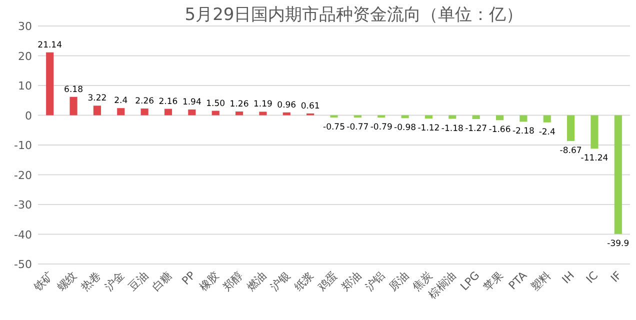 The width and height of the screenshot is (636, 320). What do you see at coordinates (310, 106) in the screenshot?
I see `data-label: 0.61` at bounding box center [310, 106].